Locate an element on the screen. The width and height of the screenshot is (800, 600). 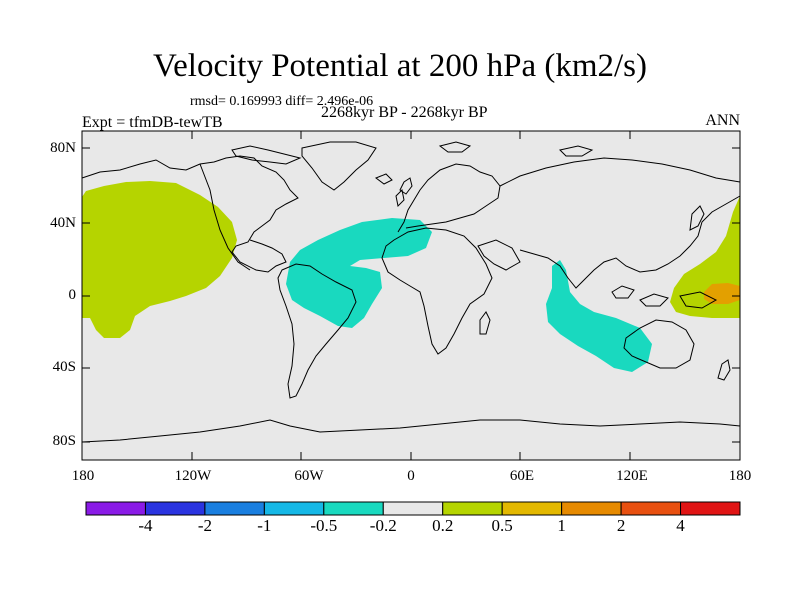
season-label: ANN is located at coordinates (722, 120).